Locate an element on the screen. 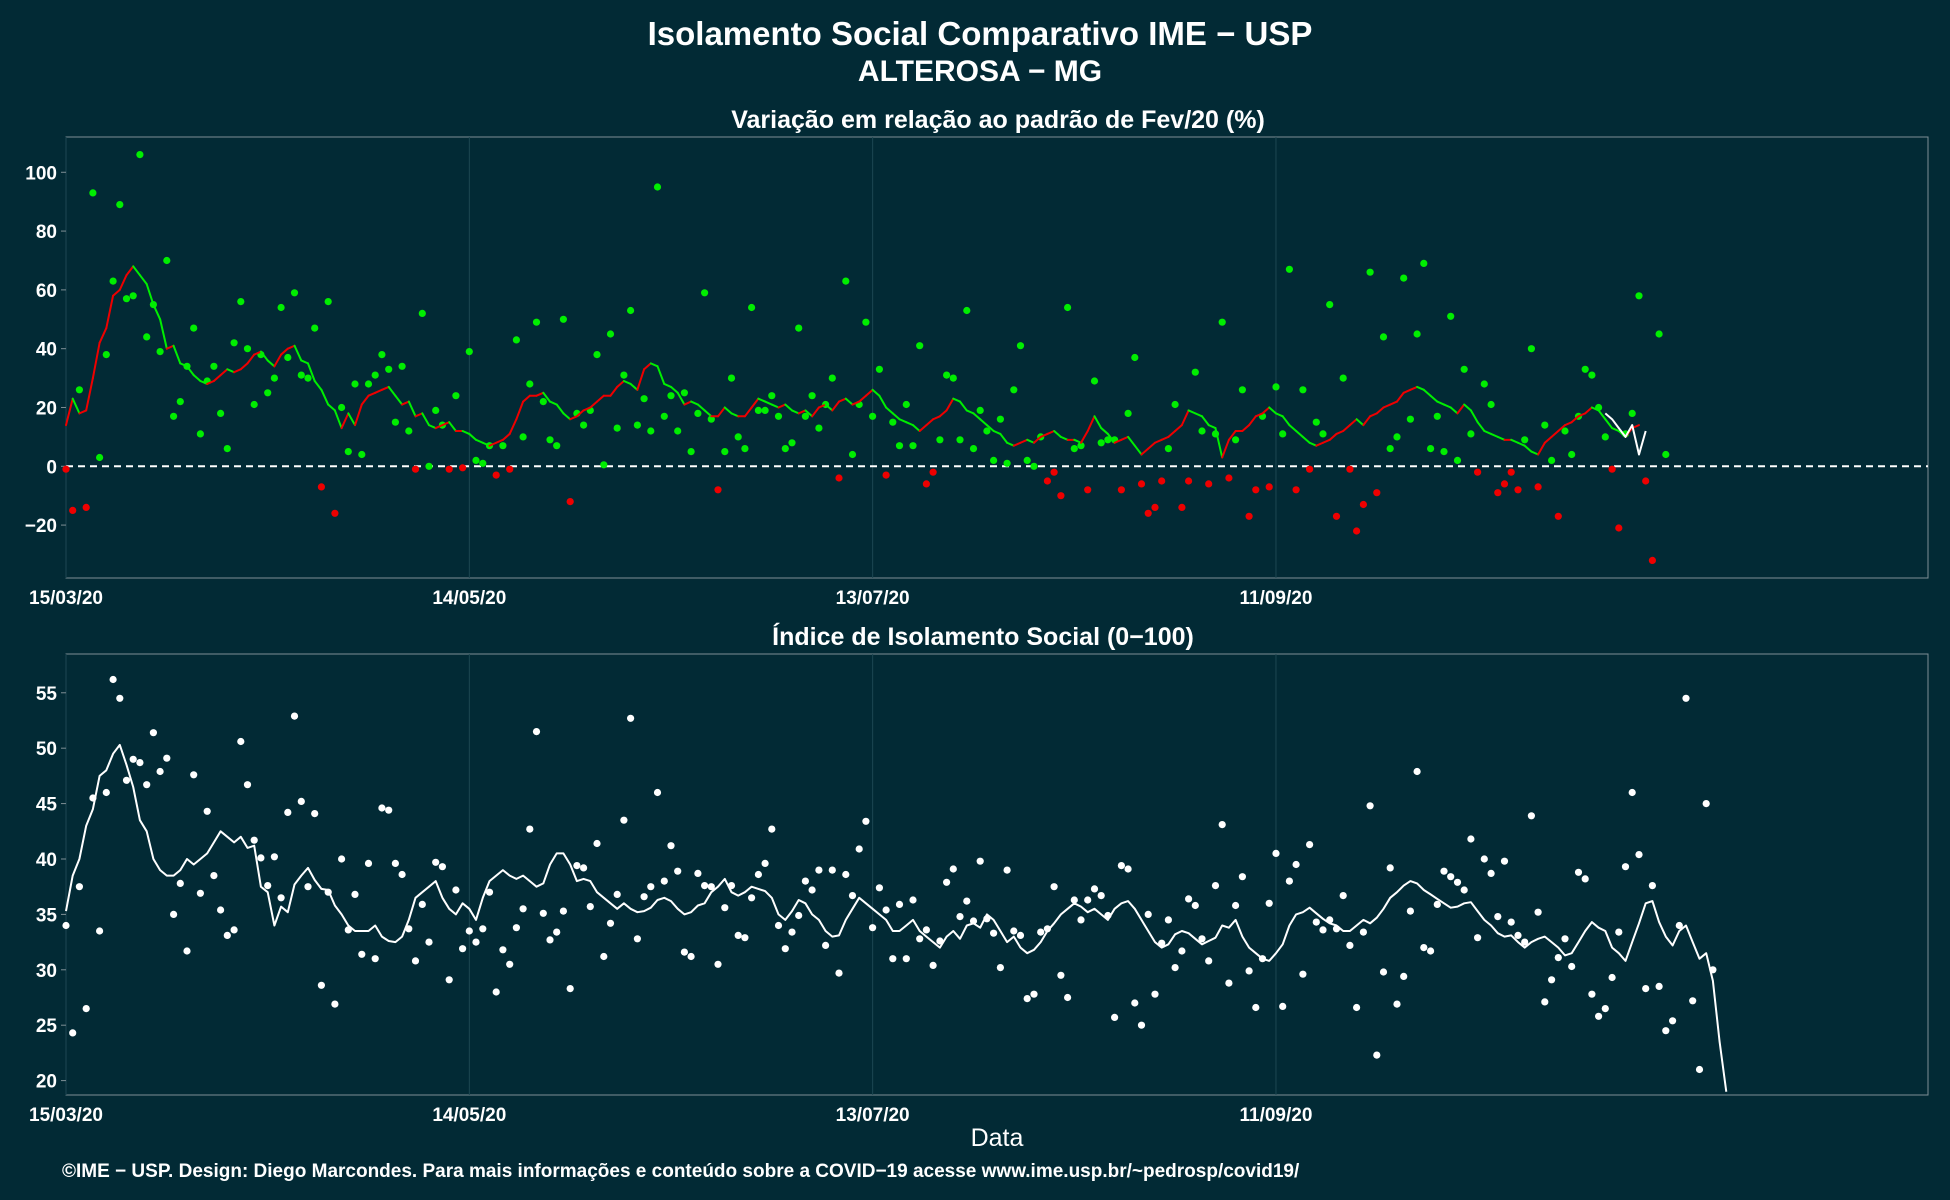 The image size is (1950, 1200). y-tick-label: 80 is located at coordinates (46, 232).